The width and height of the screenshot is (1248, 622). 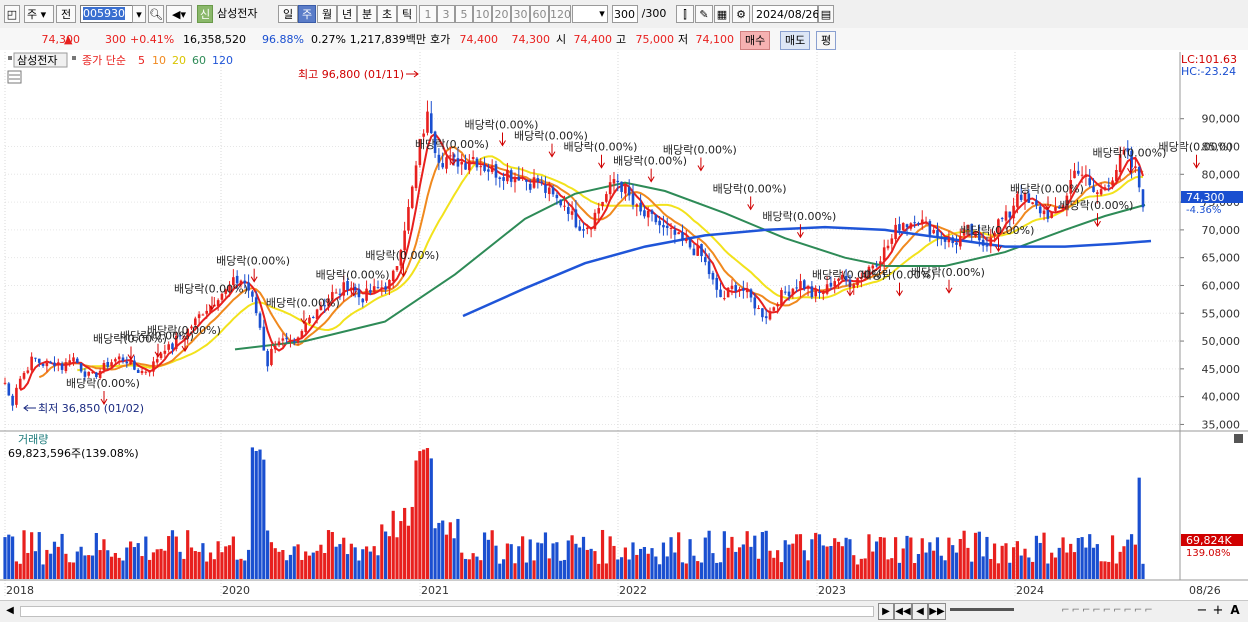 What do you see at coordinates (590, 14) in the screenshot?
I see `custom-interval-input` at bounding box center [590, 14].